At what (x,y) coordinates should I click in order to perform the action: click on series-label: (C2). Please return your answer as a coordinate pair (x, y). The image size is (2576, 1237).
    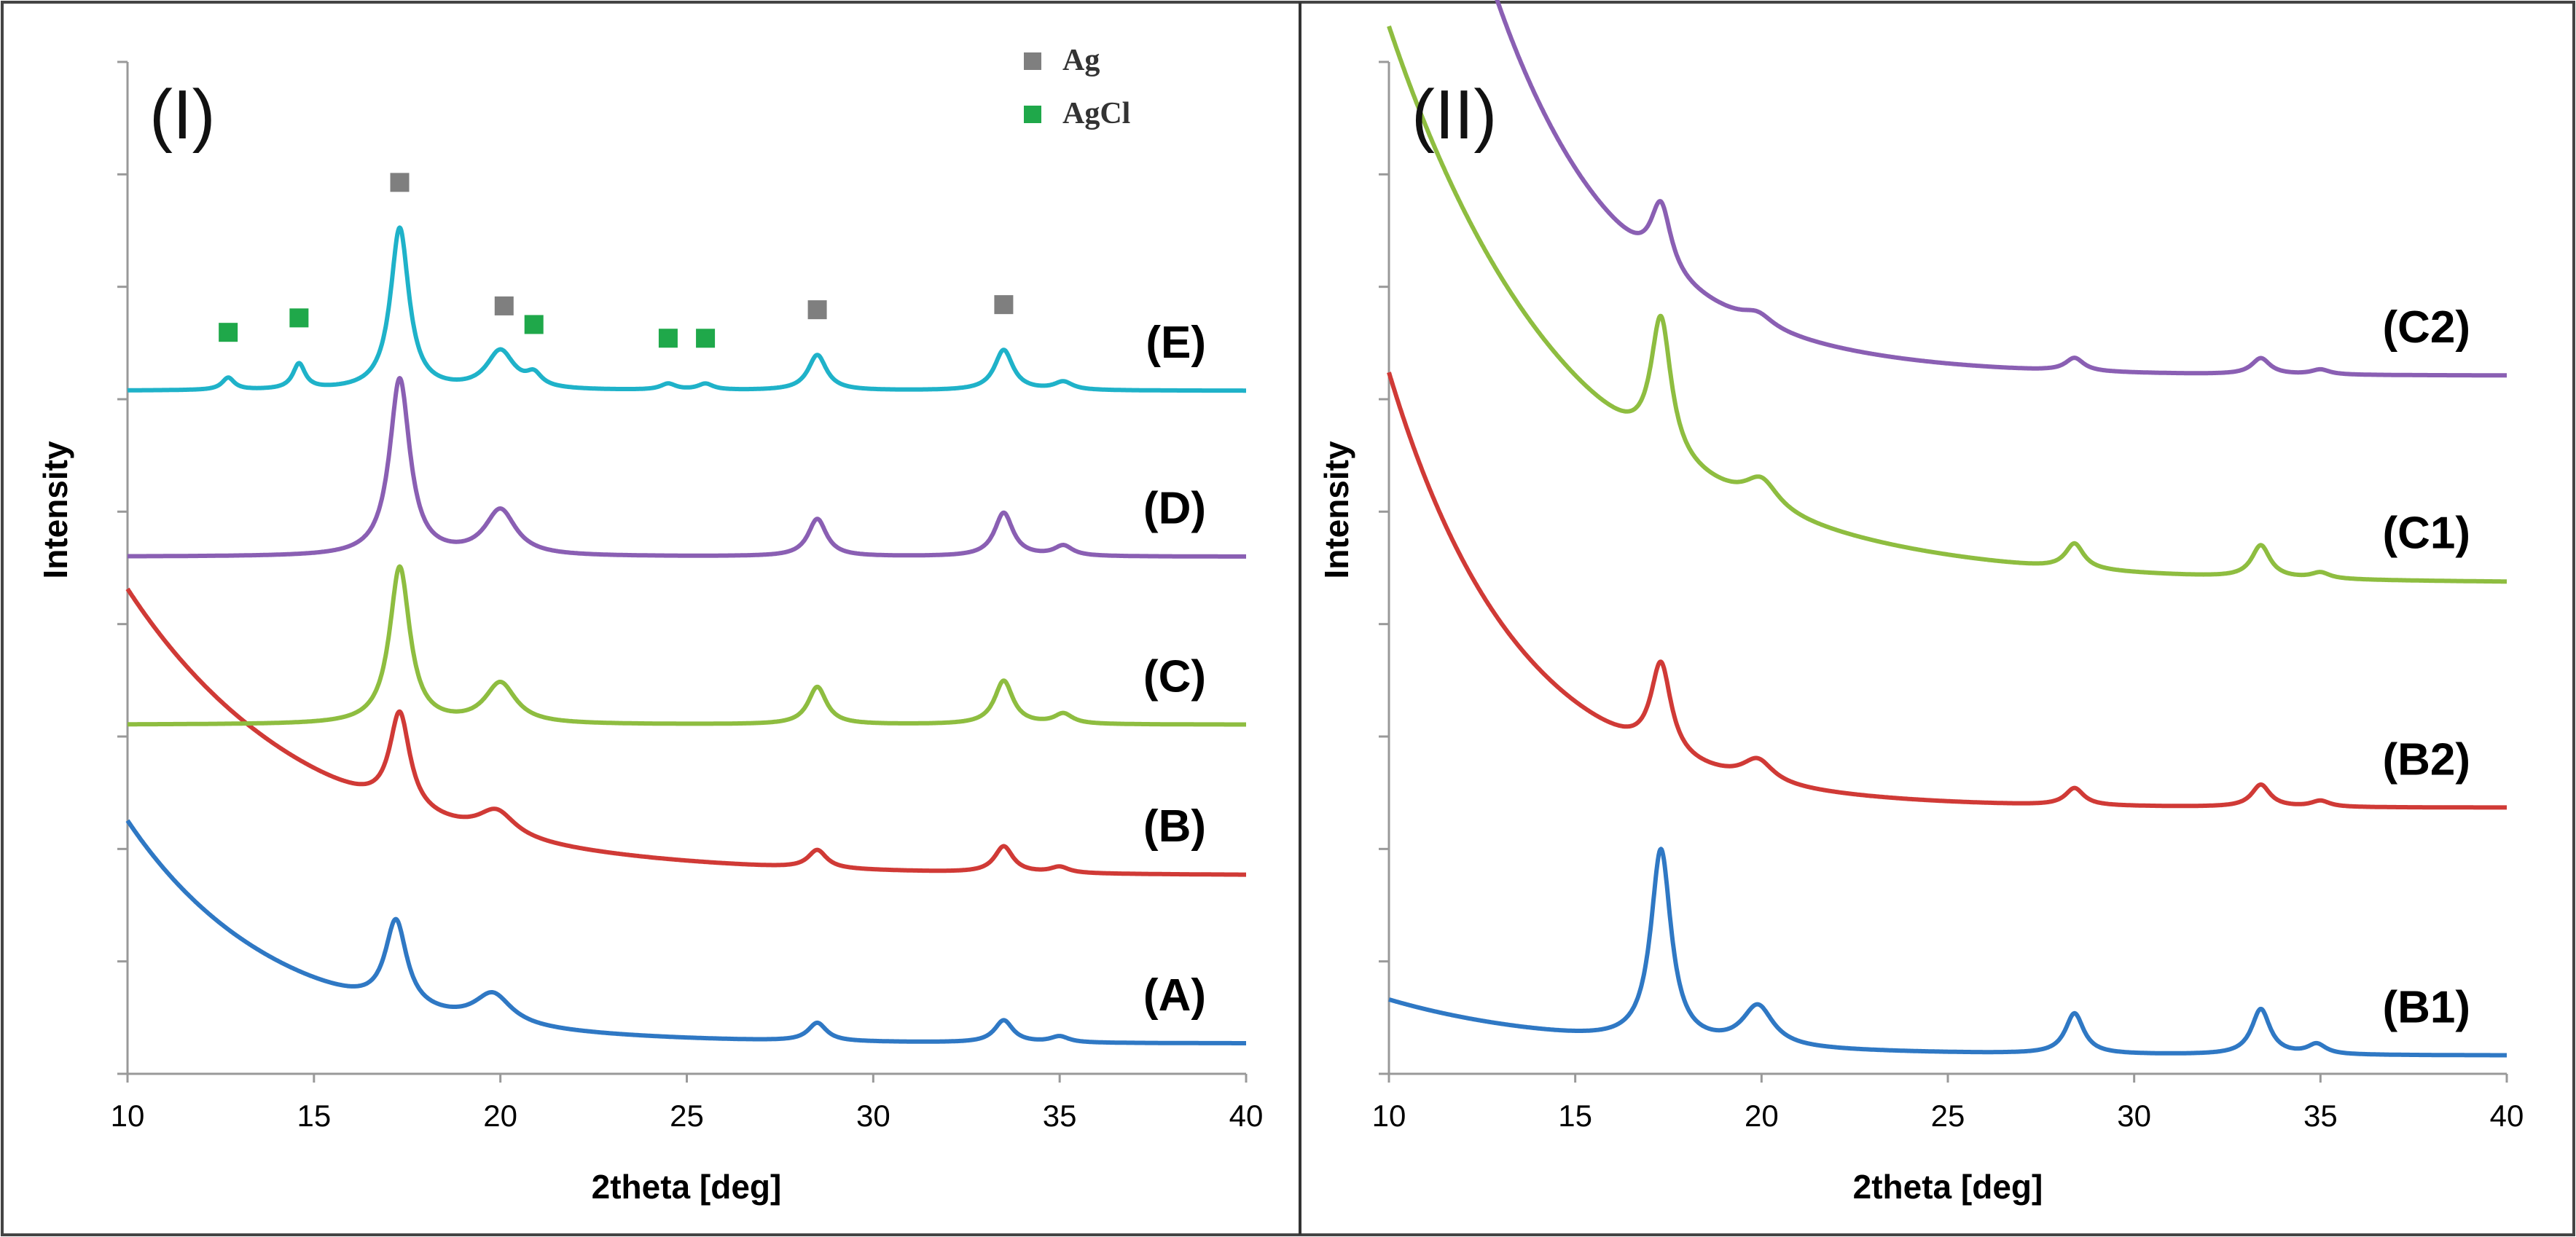
    Looking at the image, I should click on (2426, 327).